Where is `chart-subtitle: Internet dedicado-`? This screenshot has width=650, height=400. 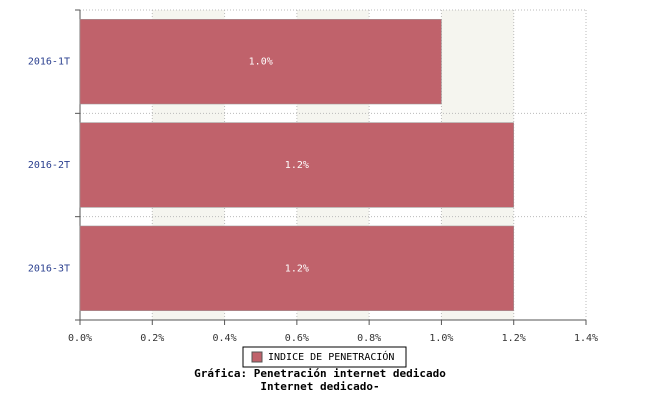 chart-subtitle: Internet dedicado- is located at coordinates (319, 386).